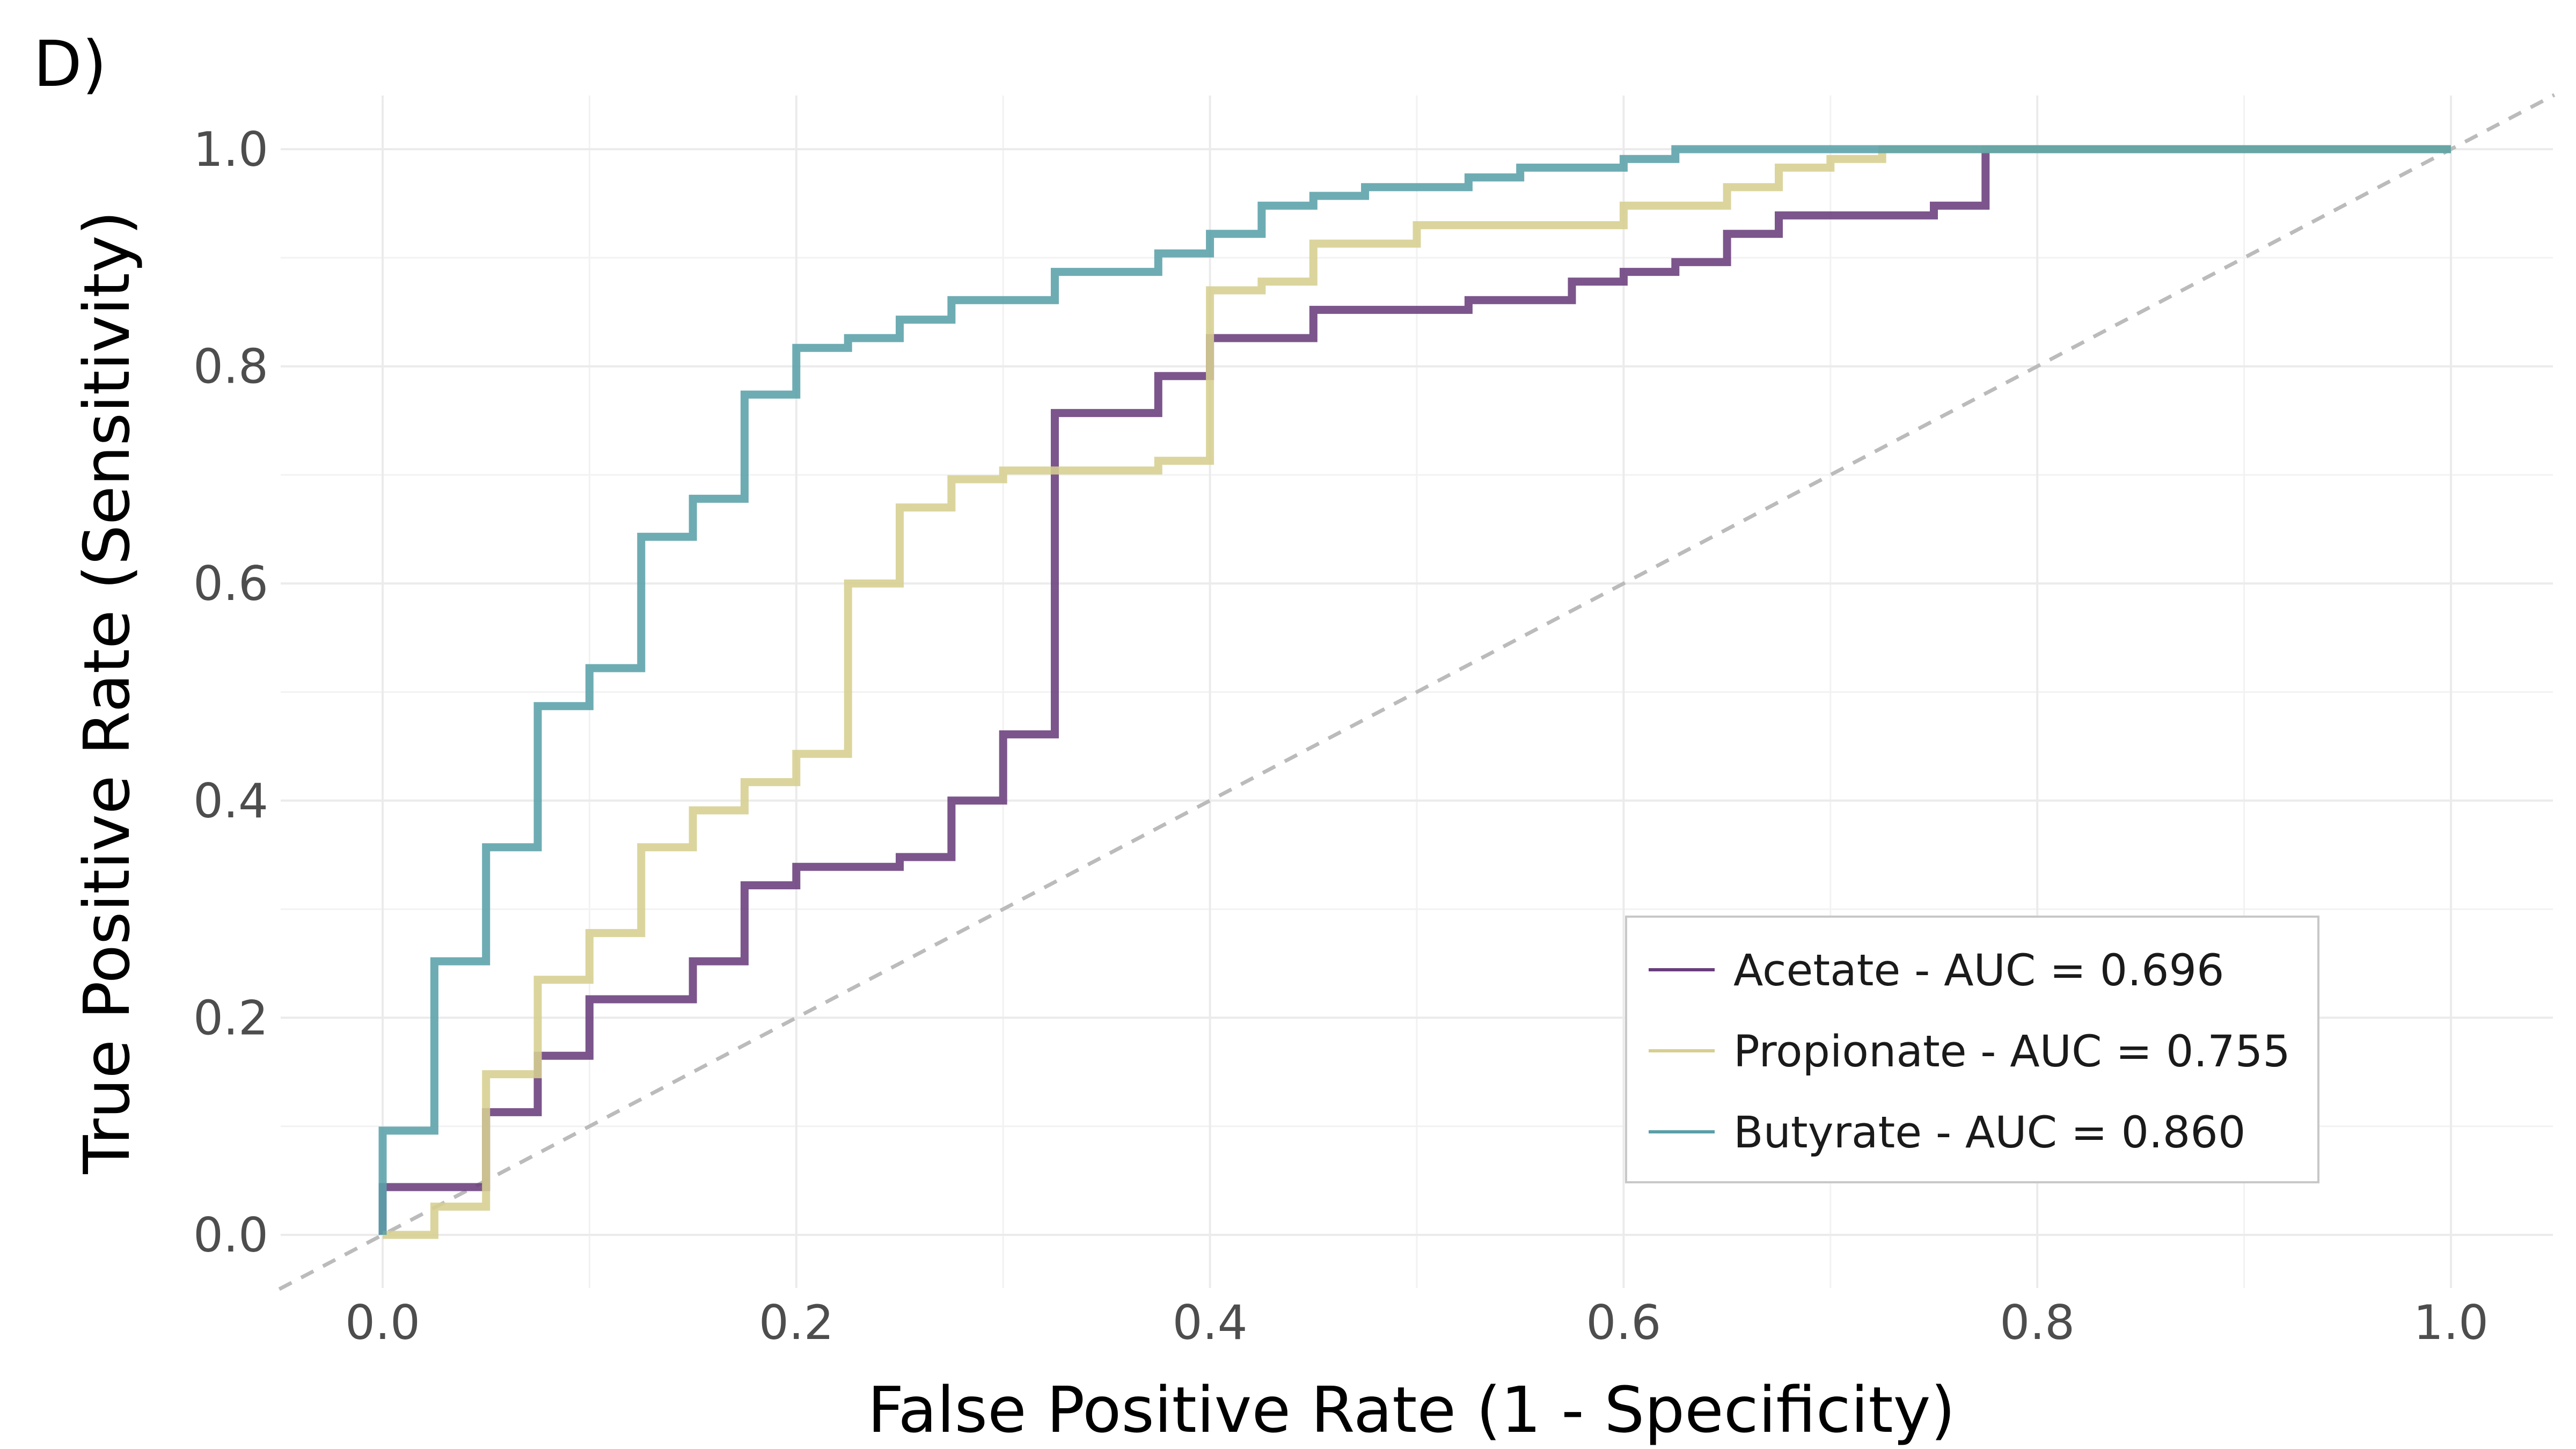  What do you see at coordinates (1417, 1322) in the screenshot?
I see `x-tick-labels: 0.0 0.2 0.4 0.6 0.8 1.0` at bounding box center [1417, 1322].